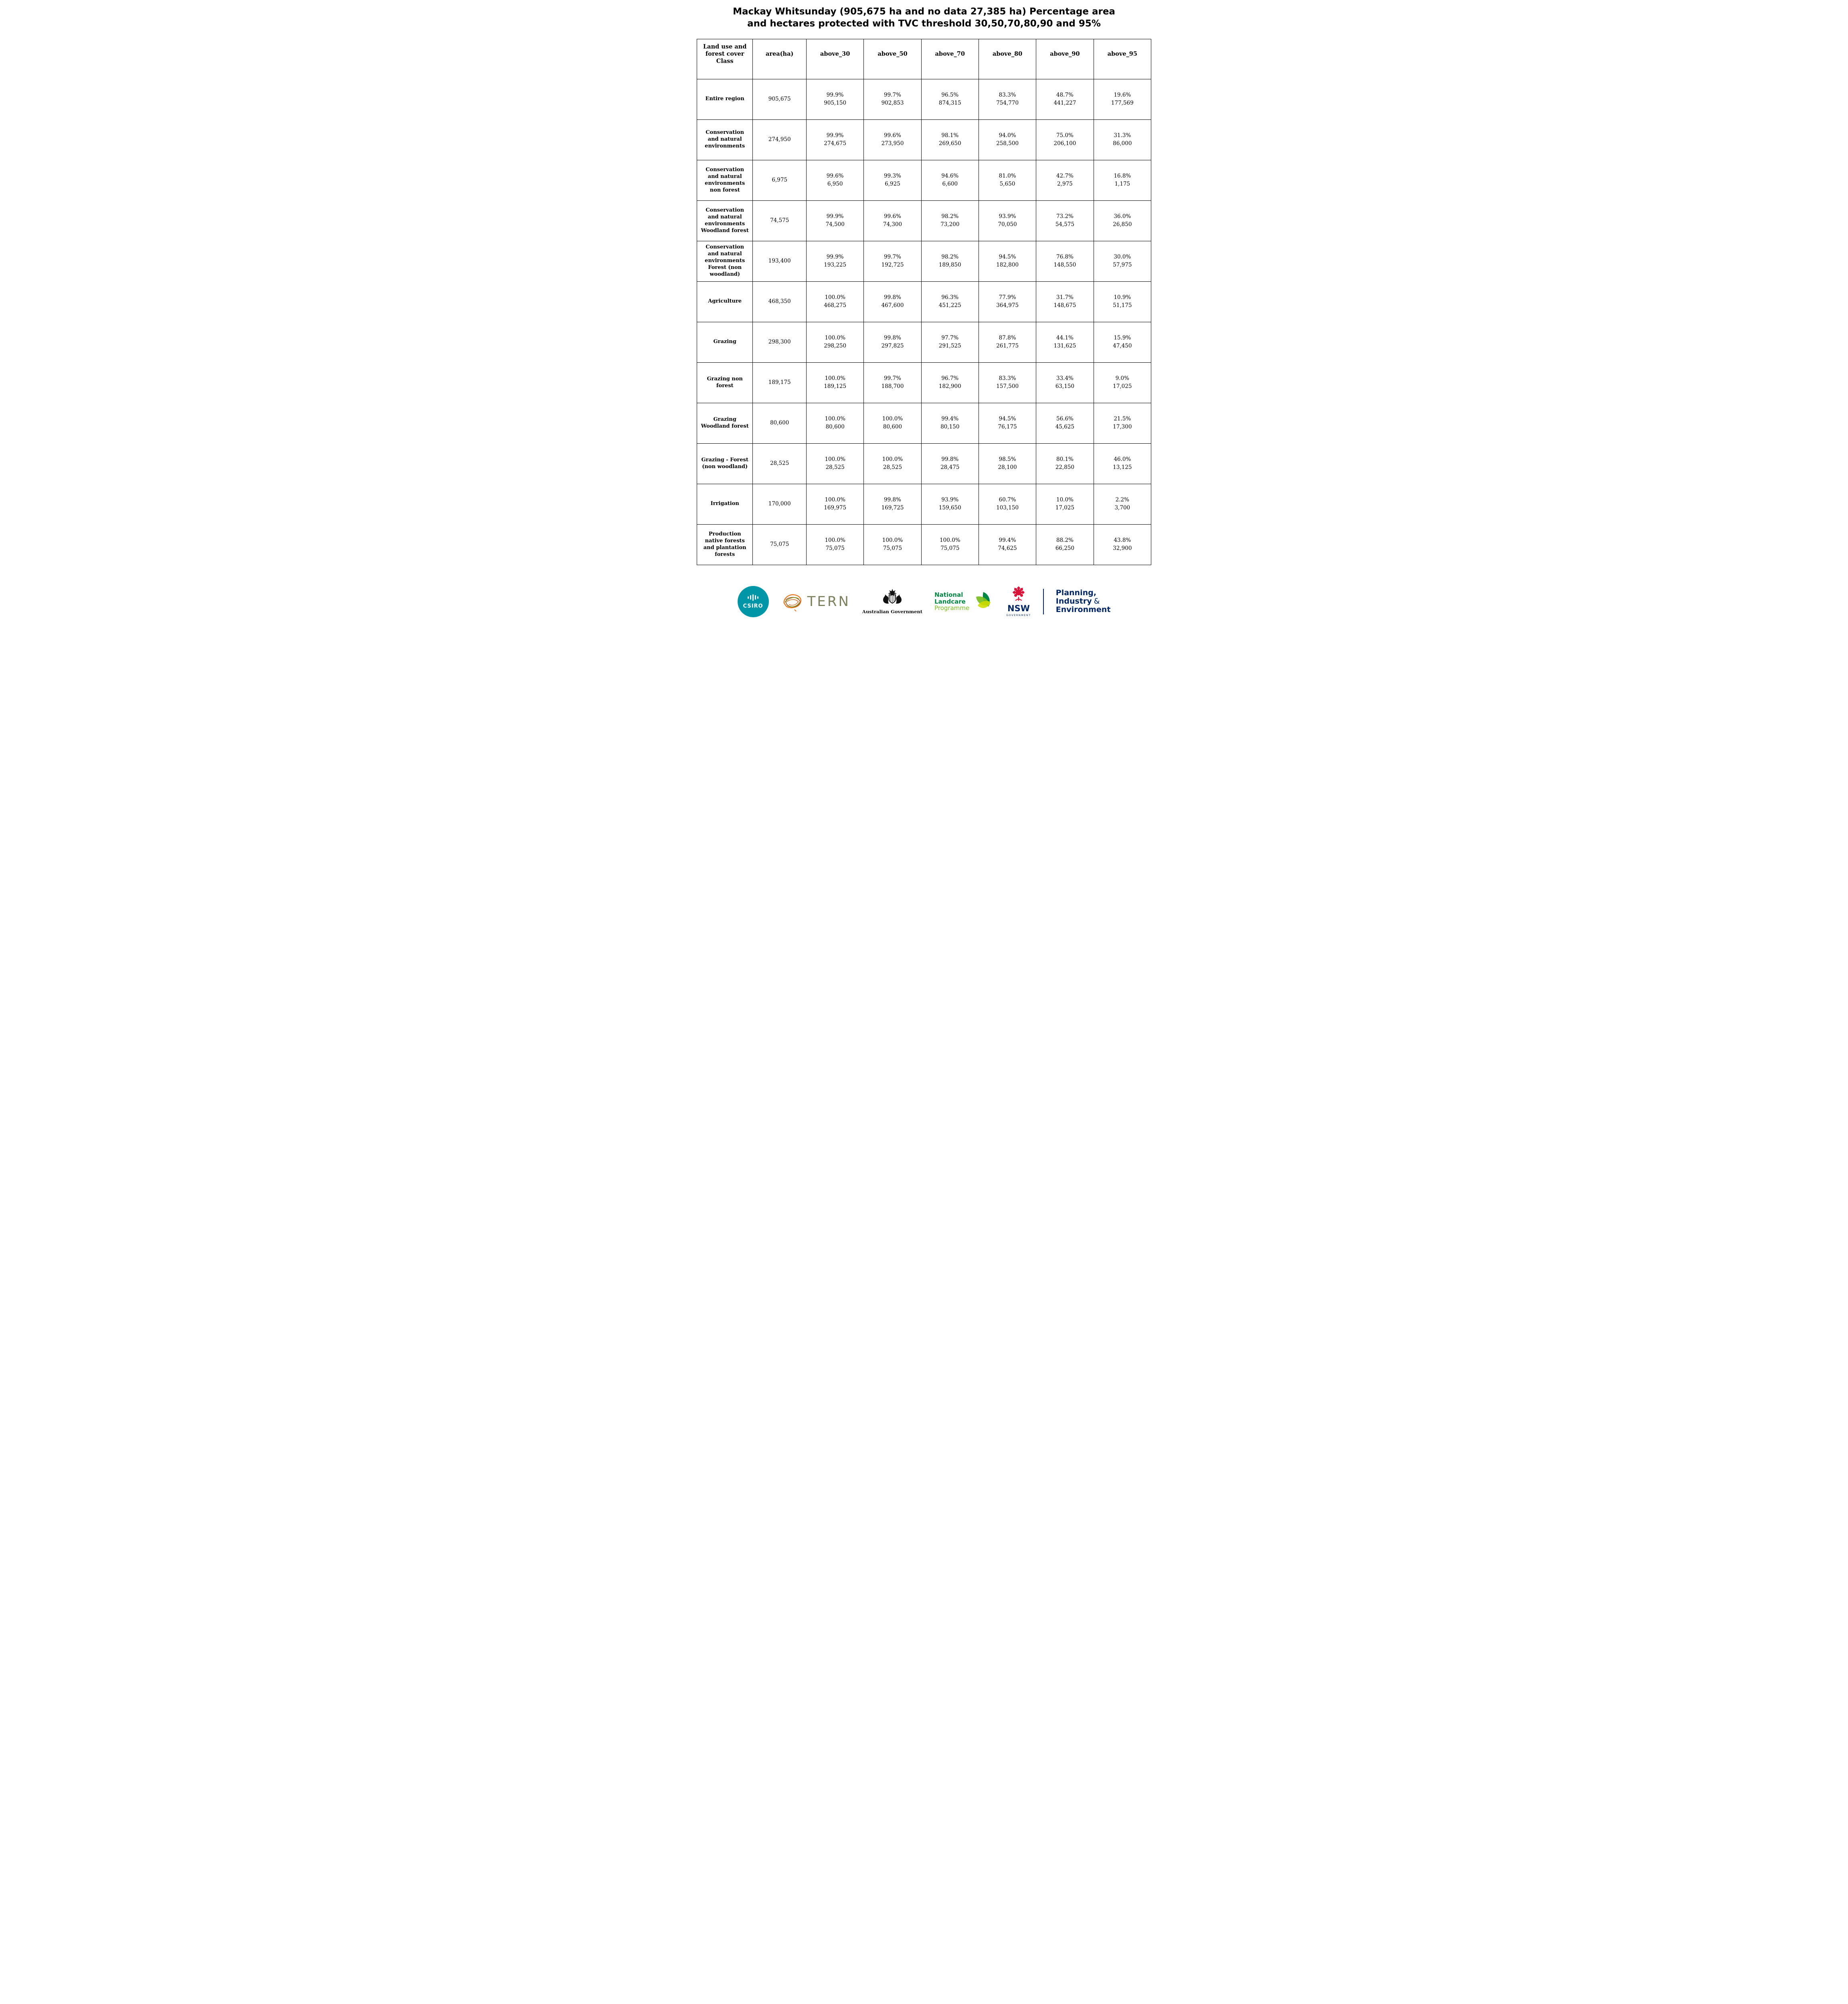 The width and height of the screenshot is (1848, 2004). Describe the element at coordinates (1122, 257) in the screenshot. I see `percent-value: 30.0%` at that location.